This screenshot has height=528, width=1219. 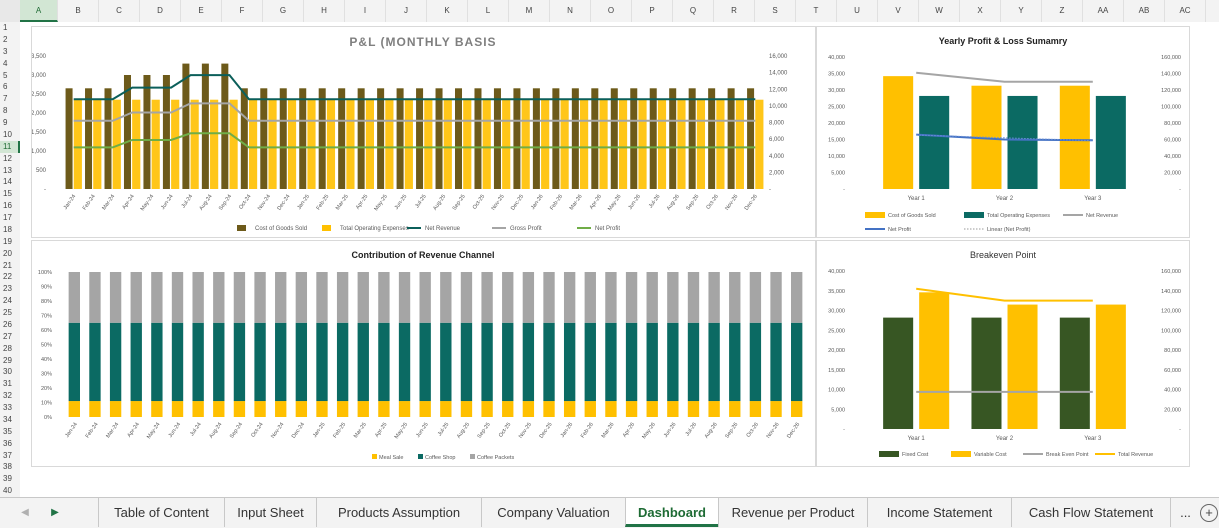 What do you see at coordinates (570, 11) in the screenshot?
I see `column-header-n: N` at bounding box center [570, 11].